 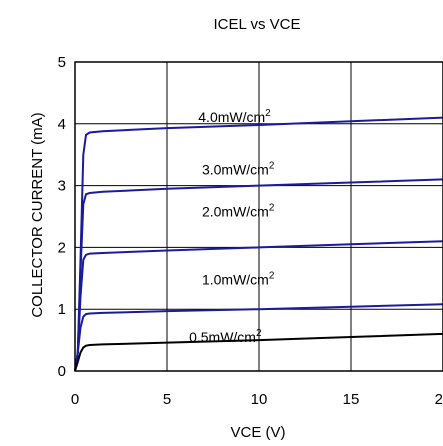 What do you see at coordinates (62, 309) in the screenshot?
I see `y-tick-label: 1` at bounding box center [62, 309].